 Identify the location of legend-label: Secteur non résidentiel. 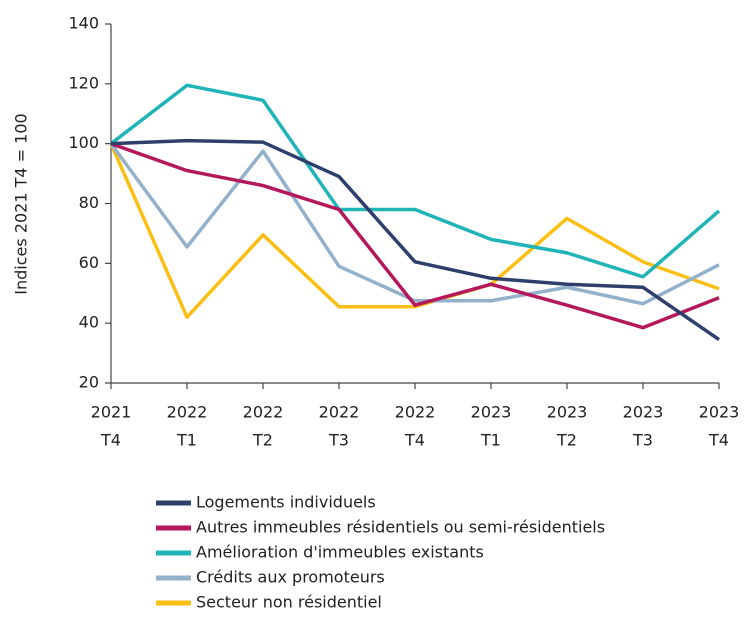
(289, 602).